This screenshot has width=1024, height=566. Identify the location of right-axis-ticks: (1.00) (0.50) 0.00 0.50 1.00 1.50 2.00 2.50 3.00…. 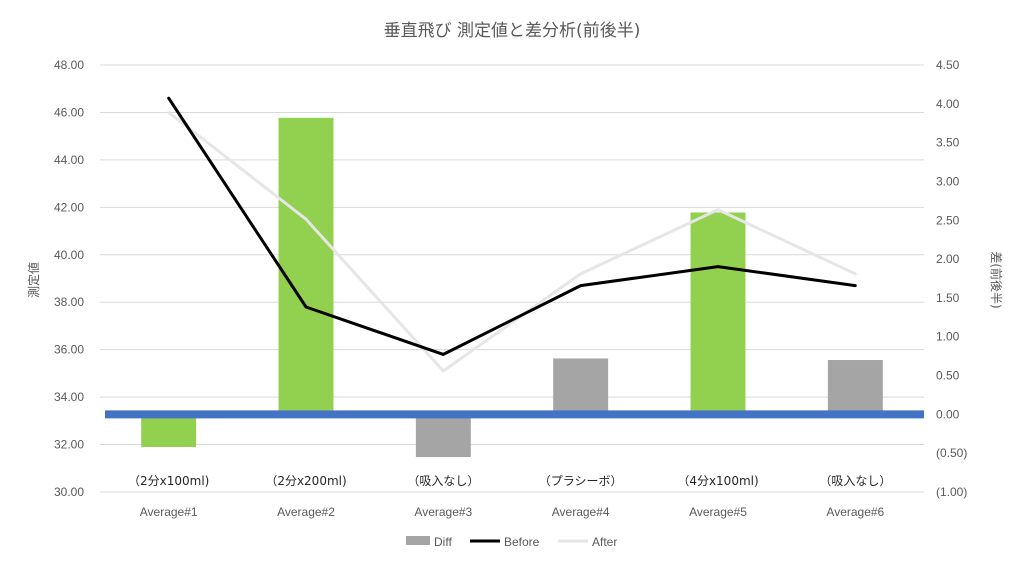
(951, 278).